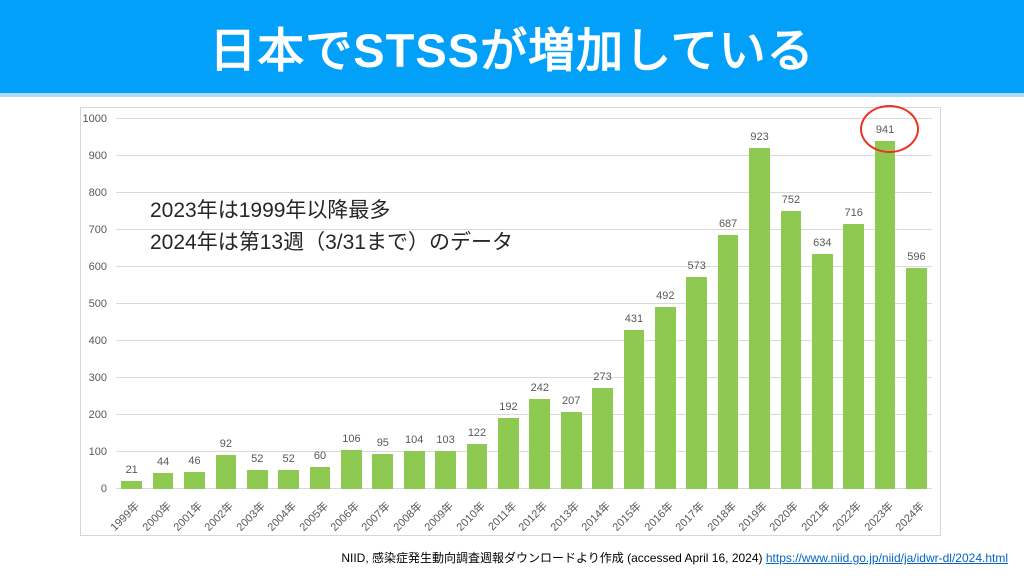  What do you see at coordinates (382, 442) in the screenshot?
I see `bar-value-label: 95` at bounding box center [382, 442].